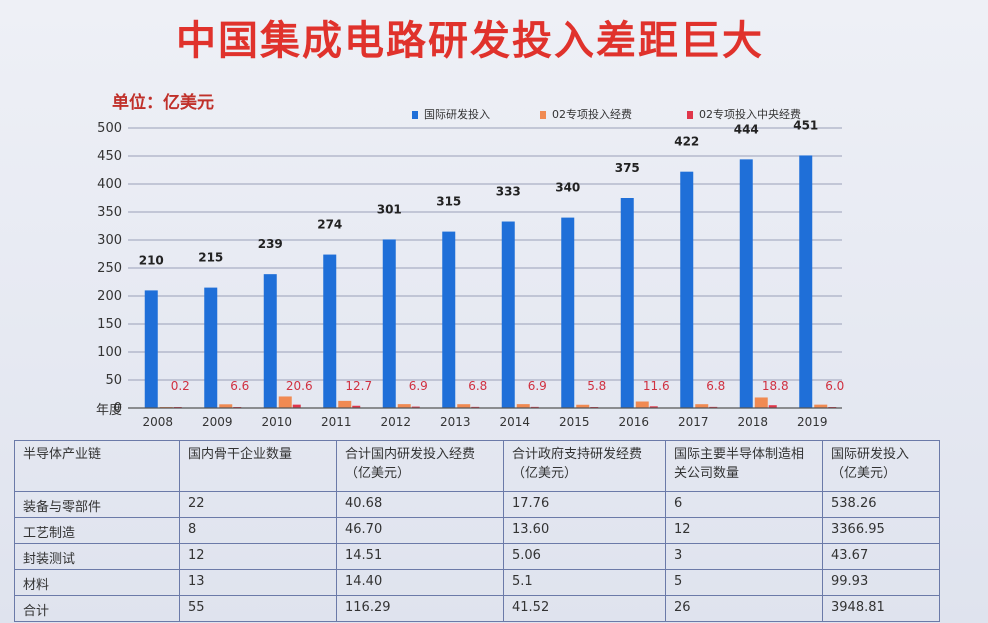 The height and width of the screenshot is (623, 988). I want to click on table-cell: 40.68, so click(420, 504).